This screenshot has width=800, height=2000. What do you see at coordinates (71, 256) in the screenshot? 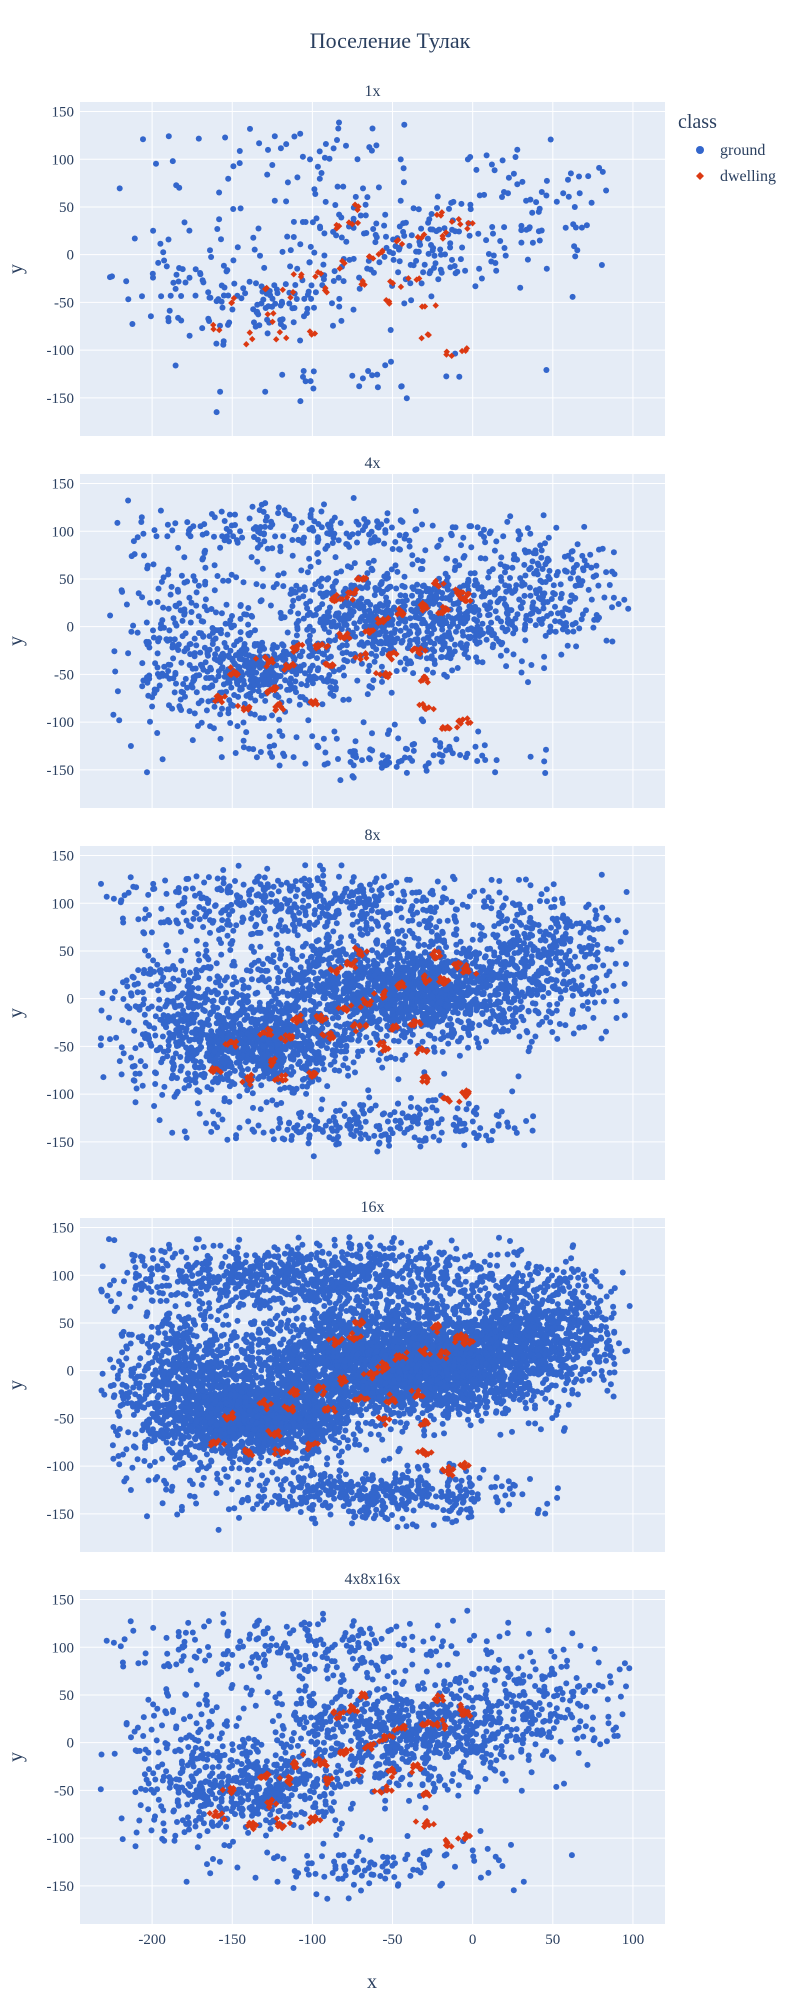
I see `y-tick-label: 0` at bounding box center [71, 256].